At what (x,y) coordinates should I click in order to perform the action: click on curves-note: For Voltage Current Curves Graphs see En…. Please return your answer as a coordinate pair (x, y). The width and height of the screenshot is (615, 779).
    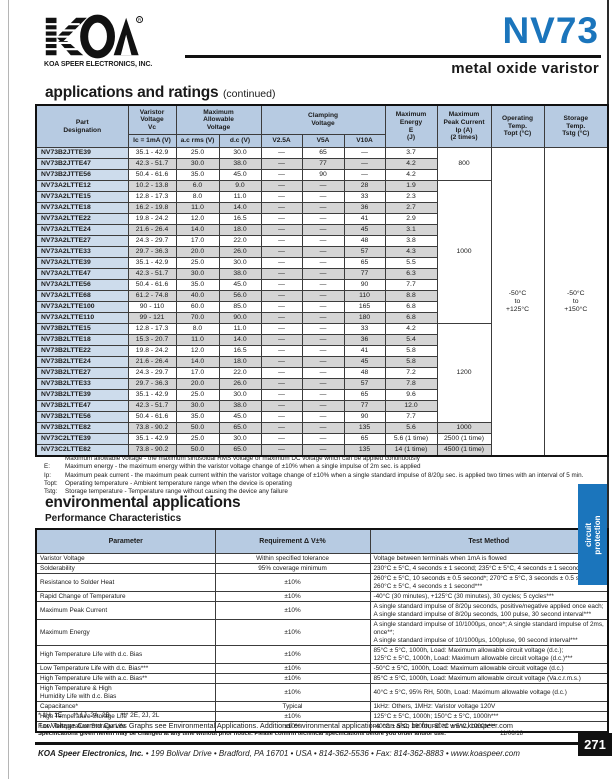
    Looking at the image, I should click on (275, 725).